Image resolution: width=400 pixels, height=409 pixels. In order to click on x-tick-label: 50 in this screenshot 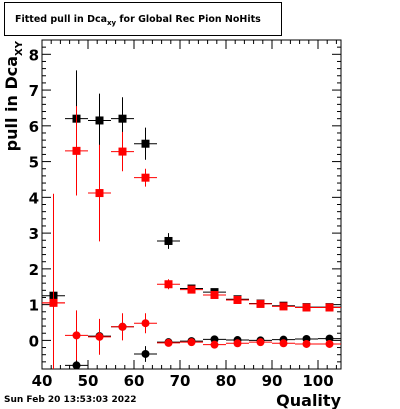, I will do `click(88, 381)`.